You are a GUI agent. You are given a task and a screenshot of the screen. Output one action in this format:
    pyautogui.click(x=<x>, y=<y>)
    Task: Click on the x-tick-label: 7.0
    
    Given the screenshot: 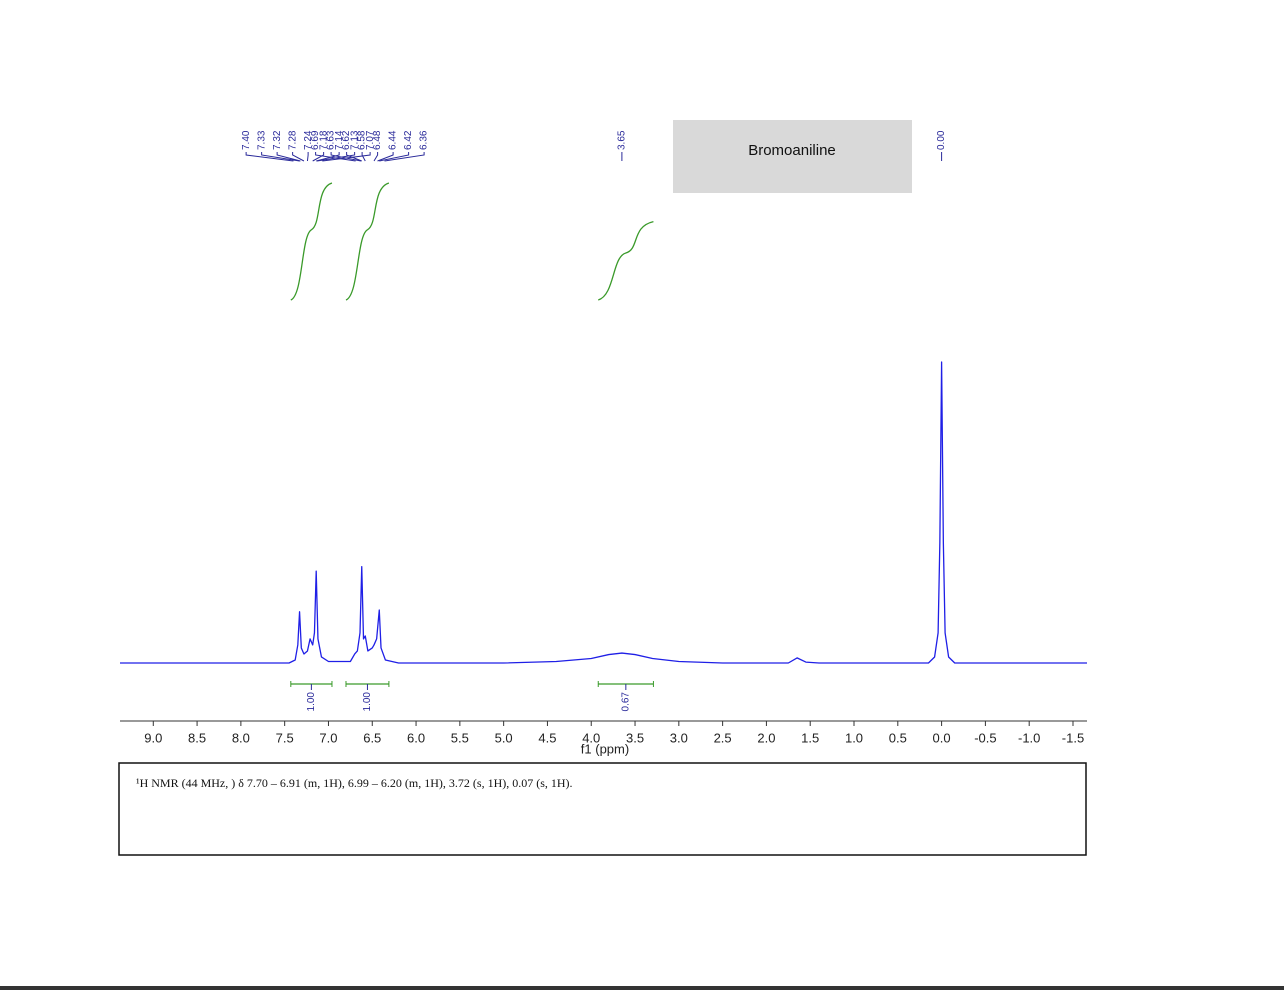 What is the action you would take?
    pyautogui.click(x=328, y=737)
    